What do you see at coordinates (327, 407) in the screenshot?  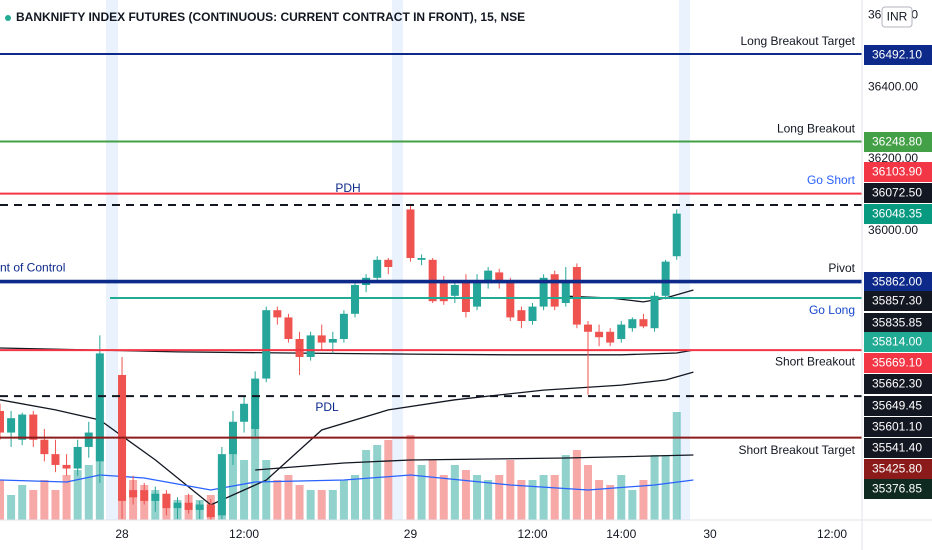 I see `level-name: PDL` at bounding box center [327, 407].